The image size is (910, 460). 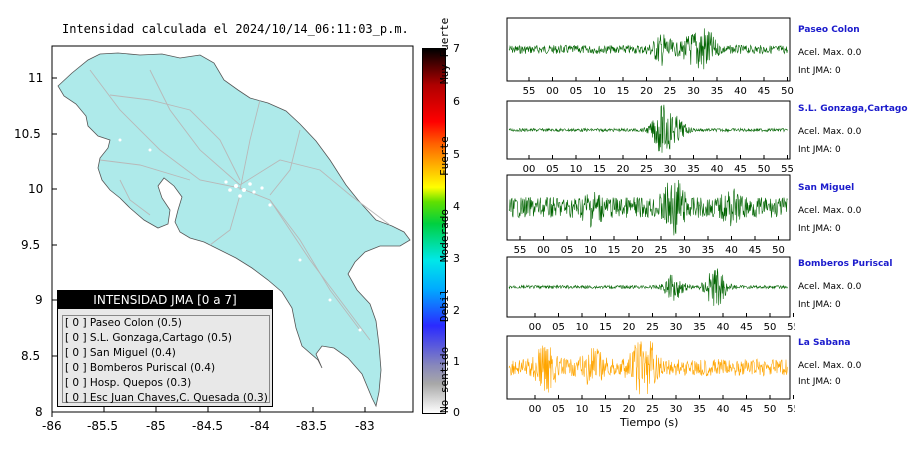 I want to click on station-name: Bomberos Puriscal, so click(x=845, y=264).